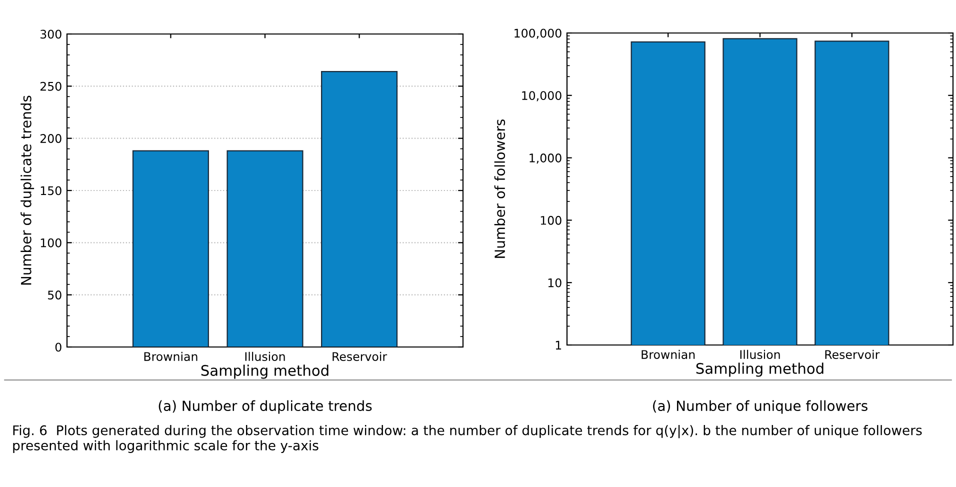 This screenshot has height=487, width=956. What do you see at coordinates (58, 347) in the screenshot?
I see `y-tick-label: 0` at bounding box center [58, 347].